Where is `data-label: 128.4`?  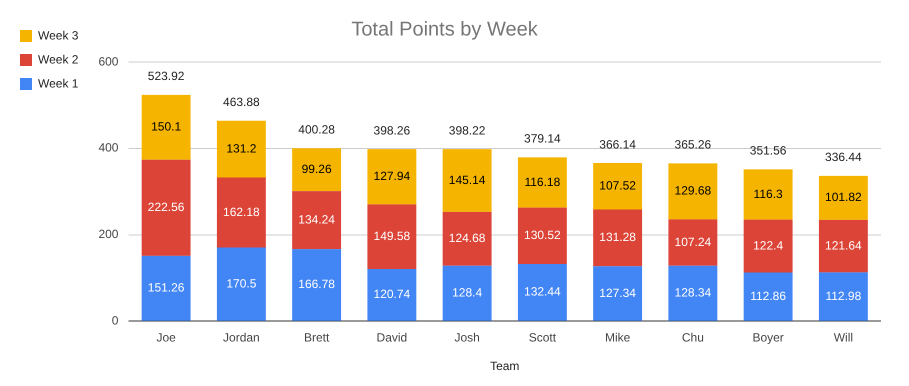 data-label: 128.4 is located at coordinates (467, 293).